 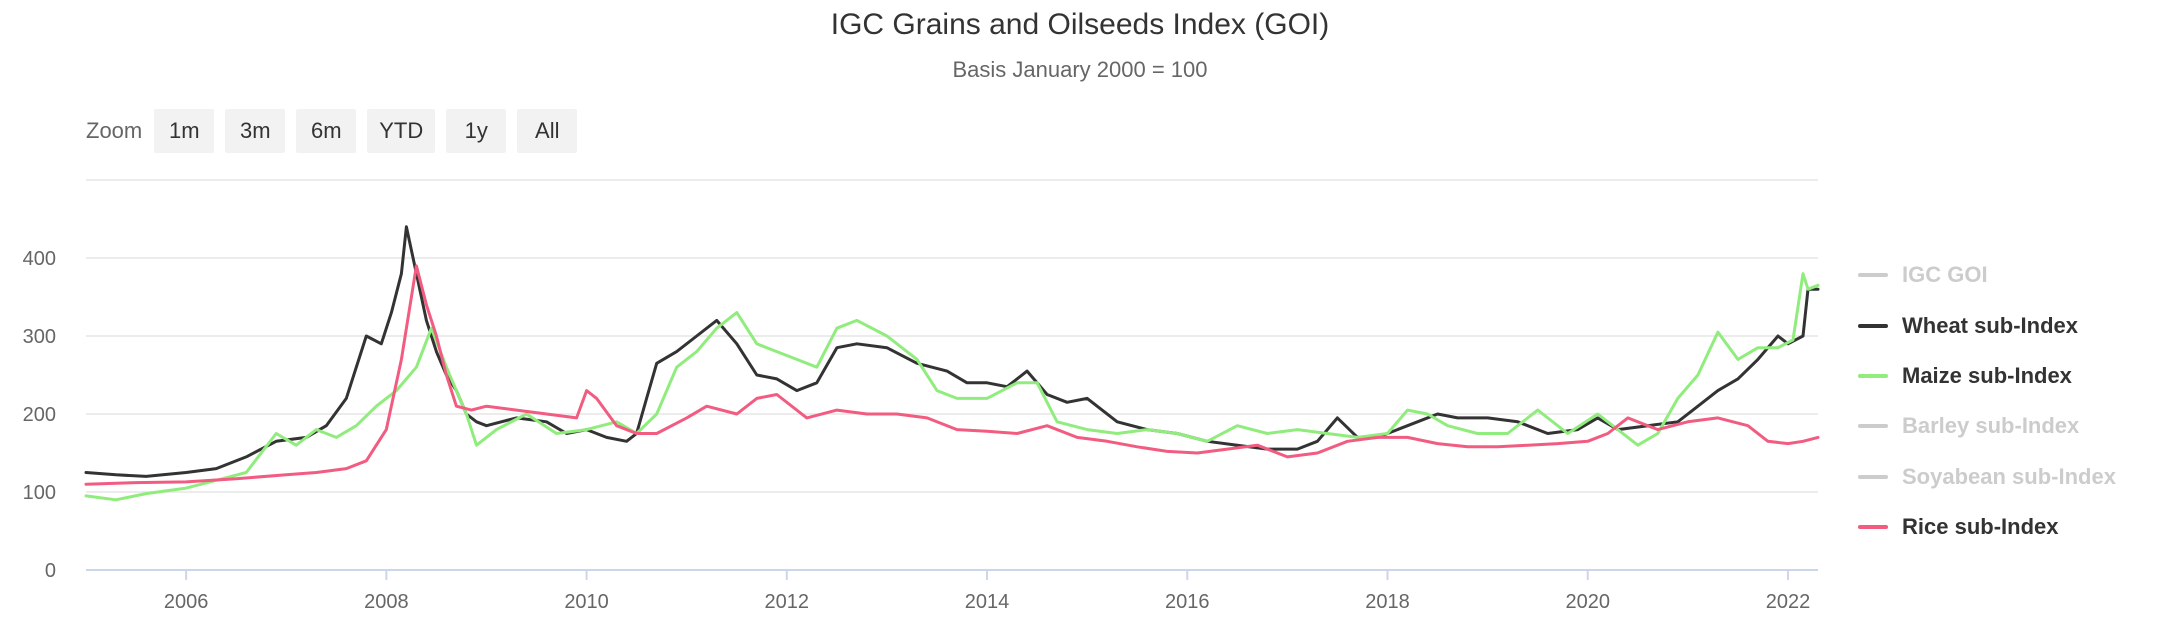 What do you see at coordinates (184, 131) in the screenshot?
I see `zoom-1m-button: 1m` at bounding box center [184, 131].